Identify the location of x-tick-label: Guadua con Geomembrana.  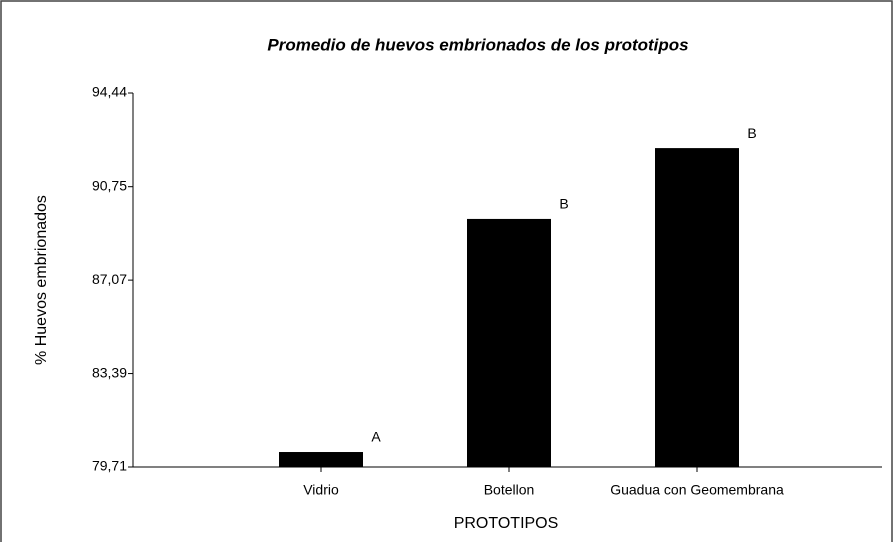
(697, 490).